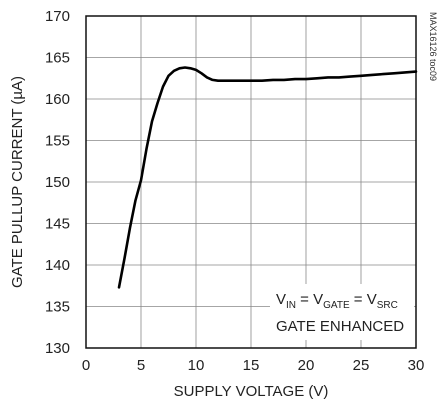  What do you see at coordinates (196, 365) in the screenshot?
I see `x-tick-label: 10` at bounding box center [196, 365].